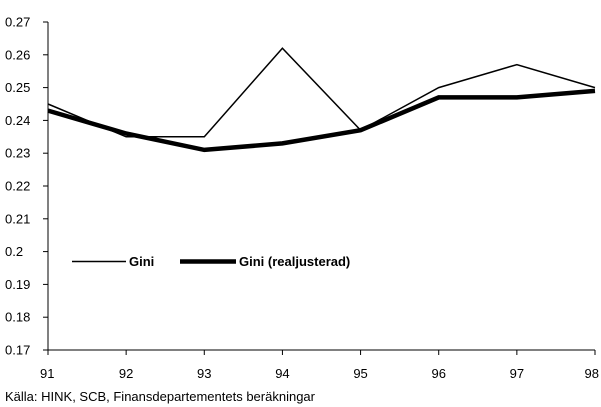  I want to click on x-tick-label-7: 98, so click(592, 373).